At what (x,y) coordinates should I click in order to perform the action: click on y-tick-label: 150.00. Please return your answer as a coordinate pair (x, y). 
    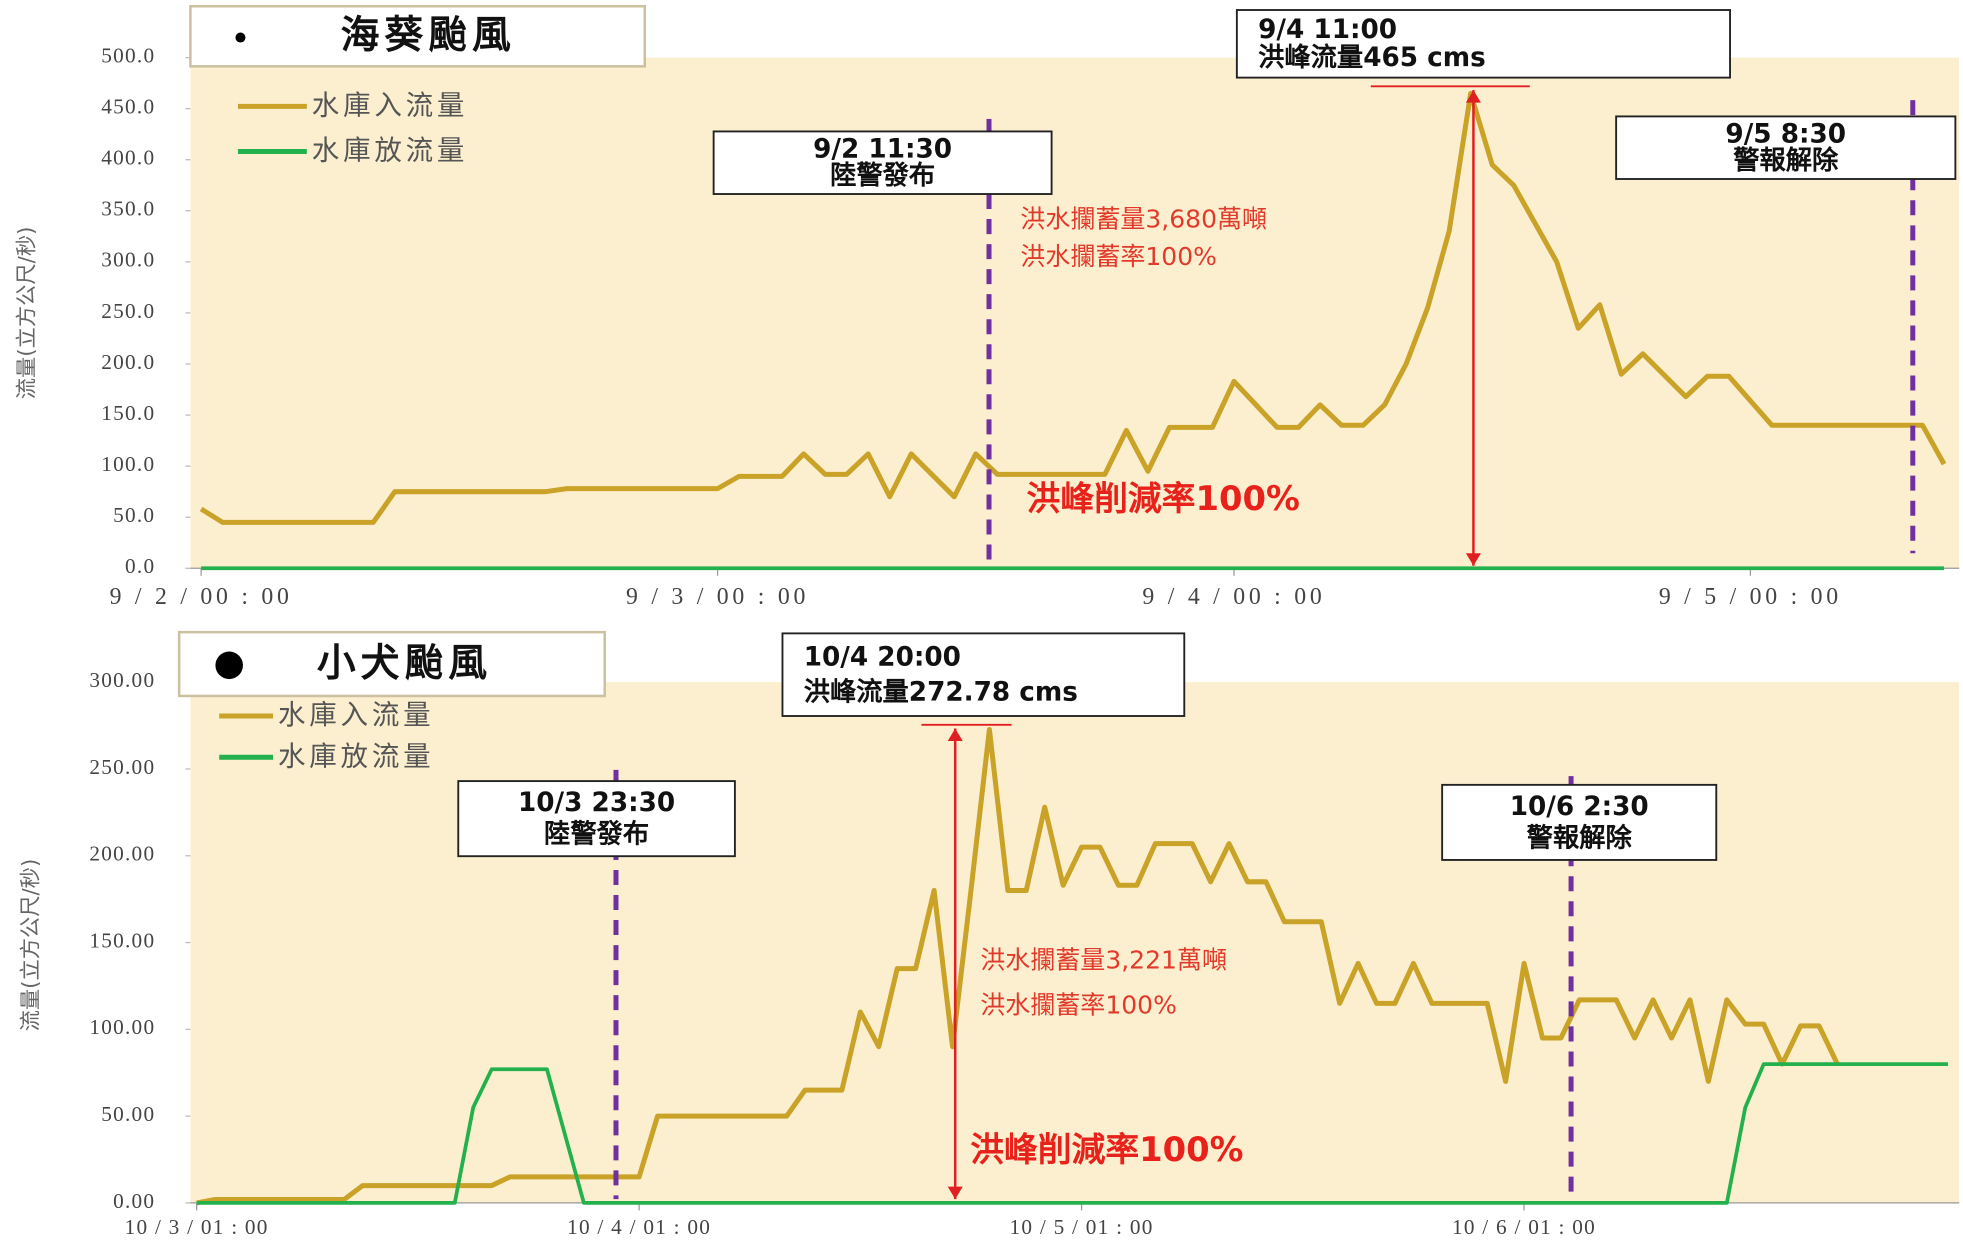
    Looking at the image, I should click on (122, 940).